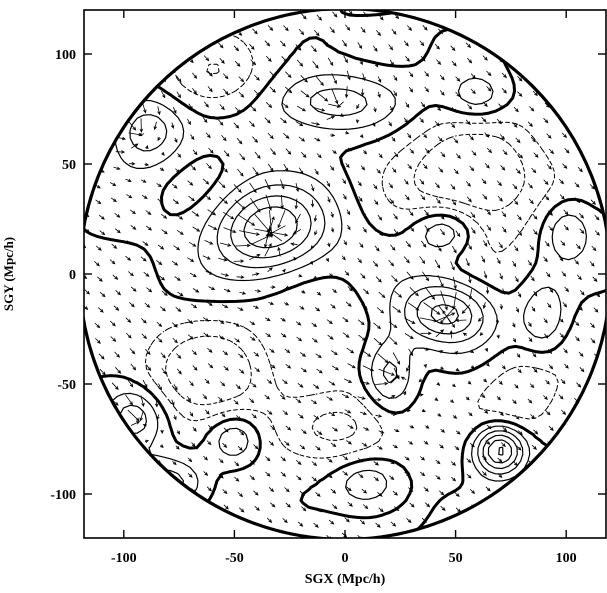 Image resolution: width=607 pixels, height=593 pixels. I want to click on x-tick-label: -50, so click(234, 558).